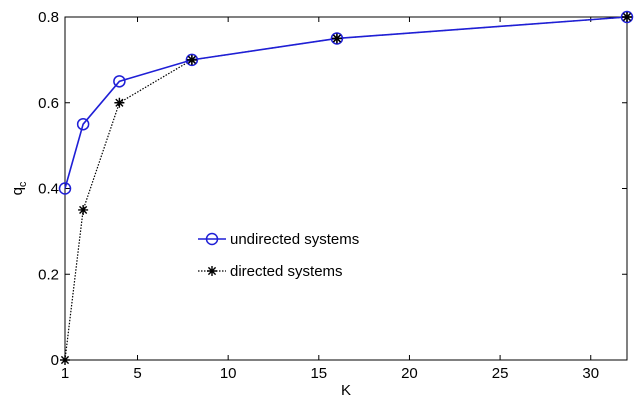 The image size is (635, 401). Describe the element at coordinates (278, 255) in the screenshot. I see `legend: undirected systems directed systems` at that location.